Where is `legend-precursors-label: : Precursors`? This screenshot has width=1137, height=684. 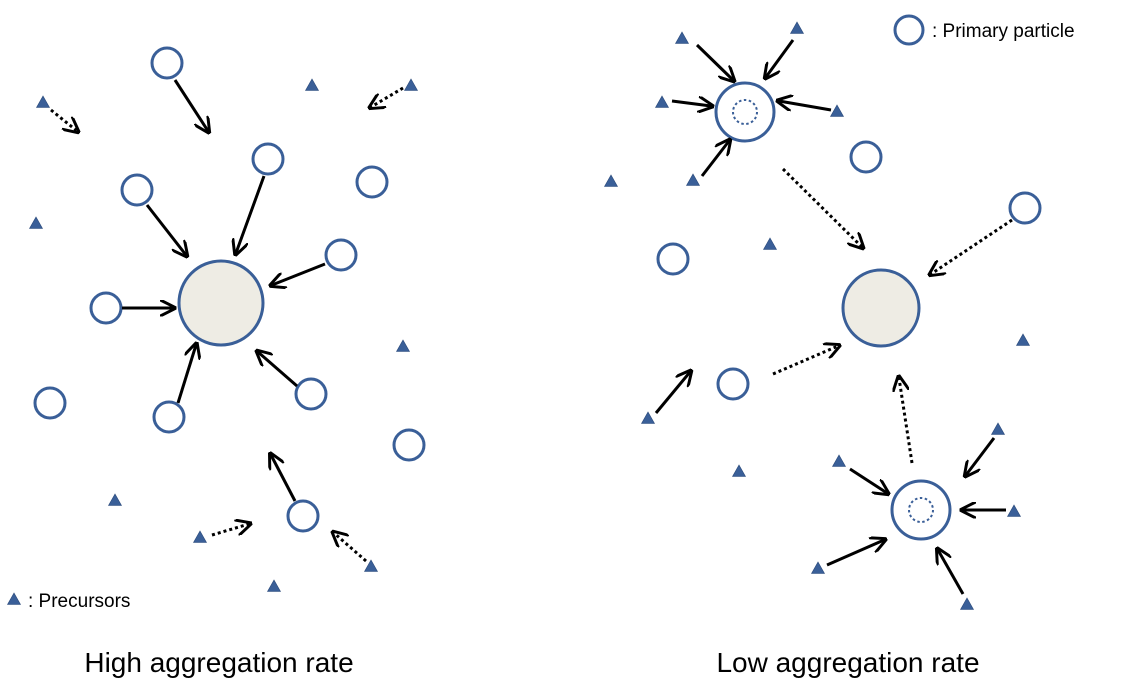 legend-precursors-label: : Precursors is located at coordinates (79, 601).